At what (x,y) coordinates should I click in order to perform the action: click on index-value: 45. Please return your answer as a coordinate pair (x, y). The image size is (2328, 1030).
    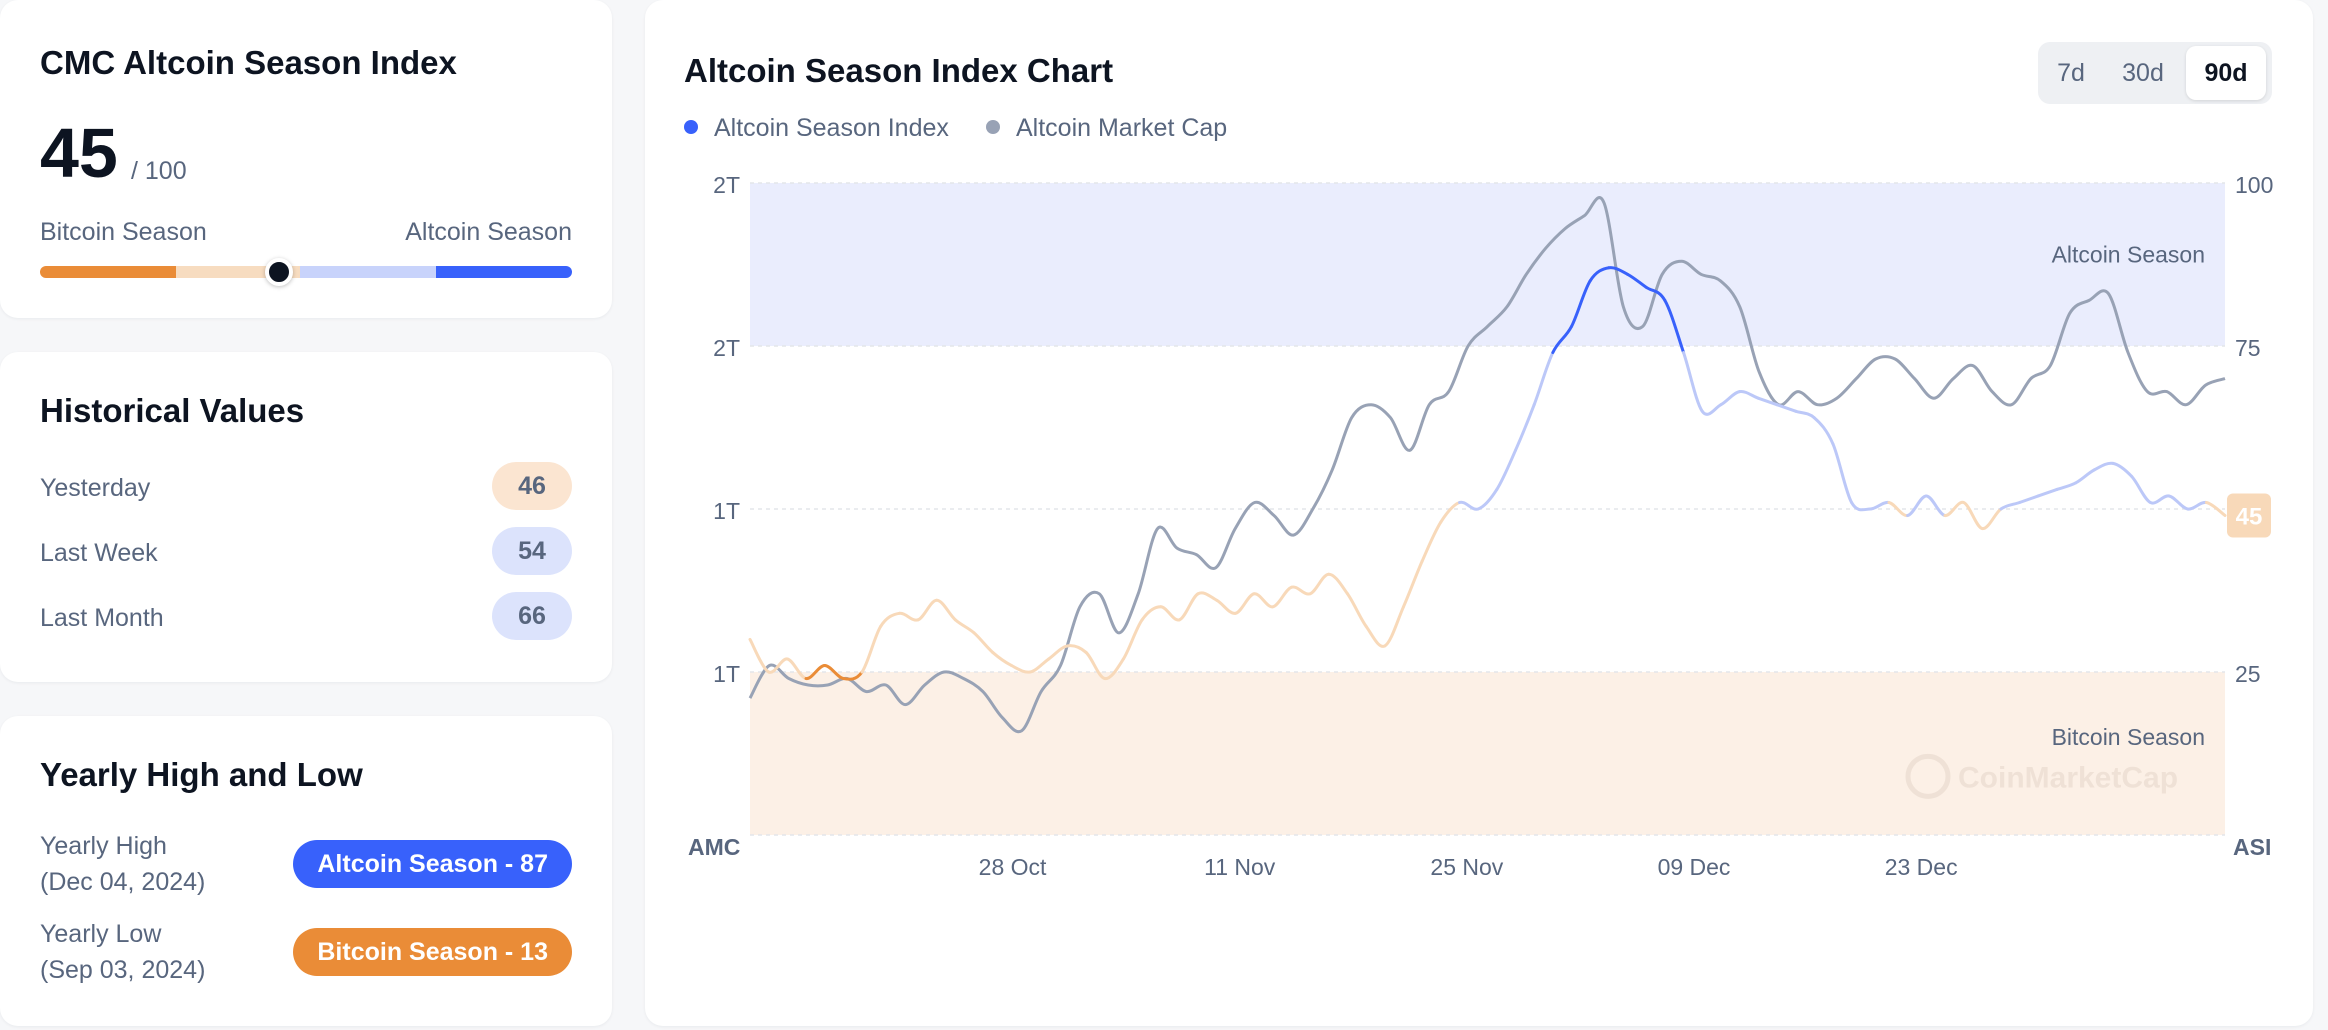
    Looking at the image, I should click on (79, 153).